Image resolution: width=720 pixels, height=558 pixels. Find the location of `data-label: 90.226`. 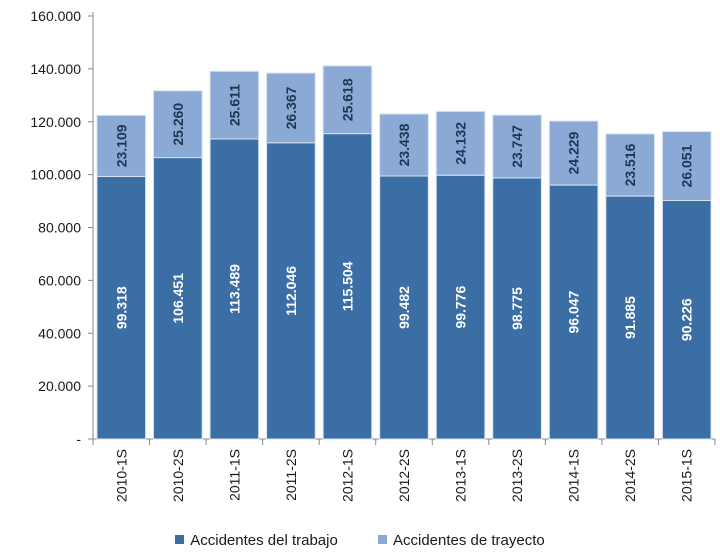

data-label: 90.226 is located at coordinates (687, 319).